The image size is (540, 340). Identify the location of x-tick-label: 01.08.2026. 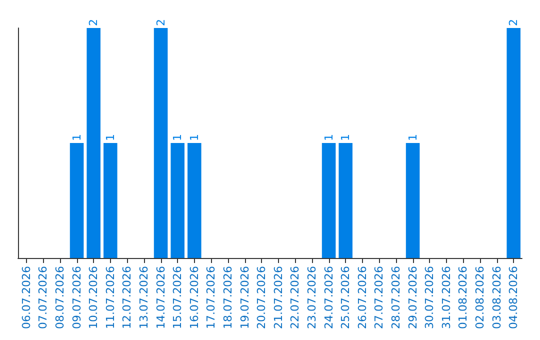
(463, 298).